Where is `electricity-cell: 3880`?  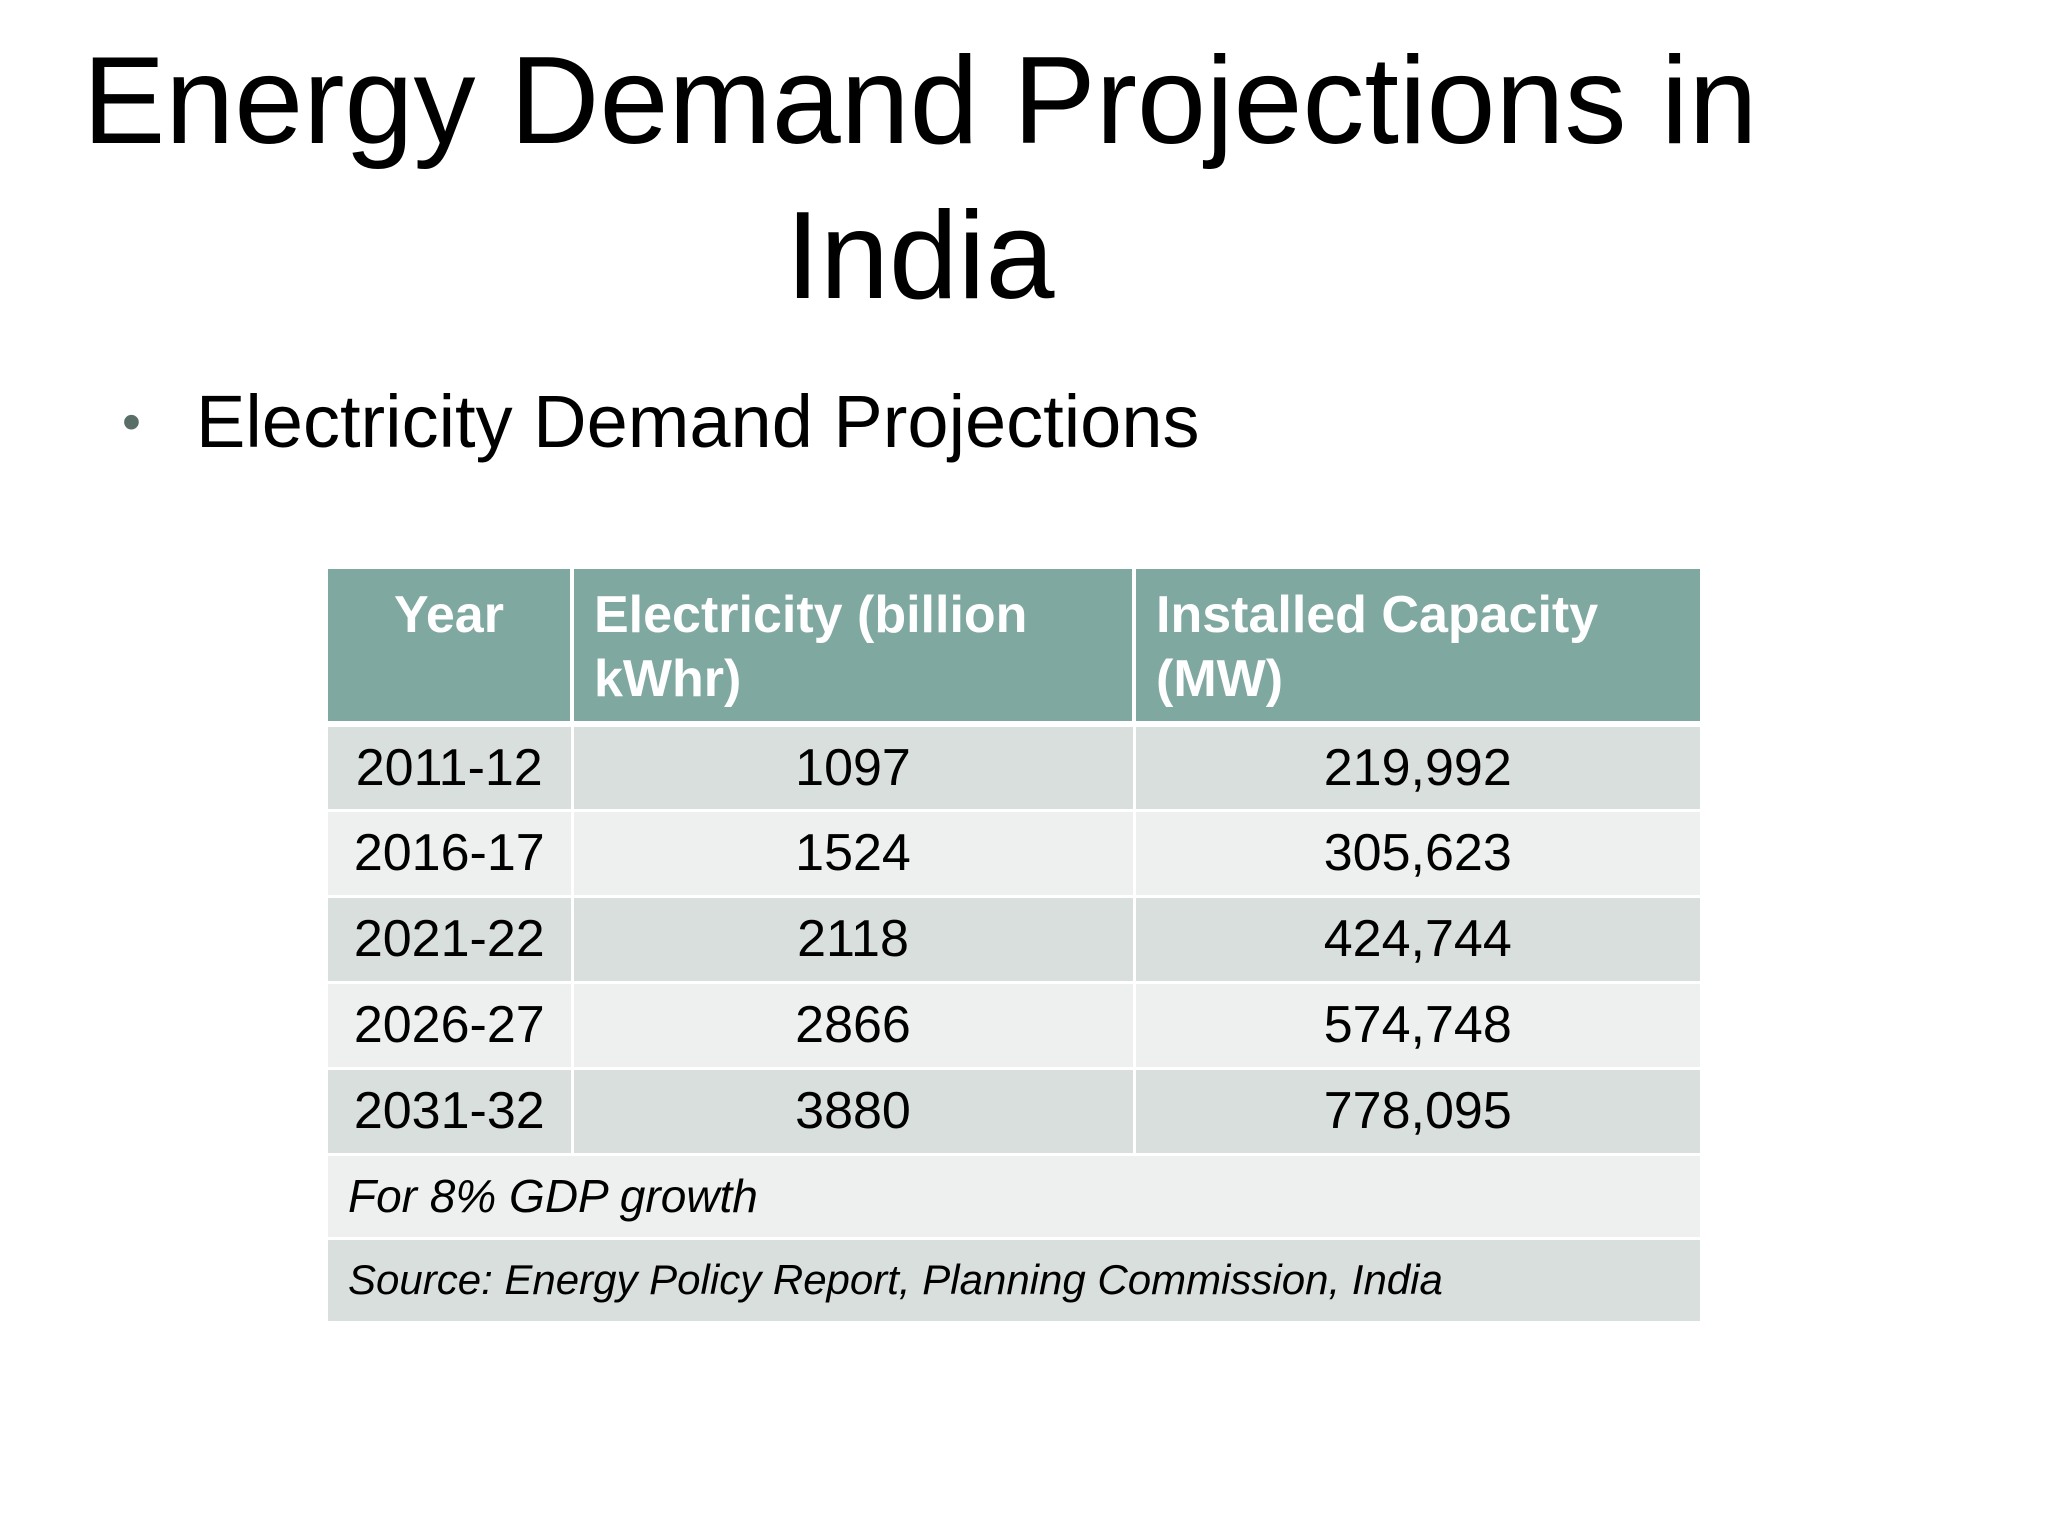 electricity-cell: 3880 is located at coordinates (854, 1112).